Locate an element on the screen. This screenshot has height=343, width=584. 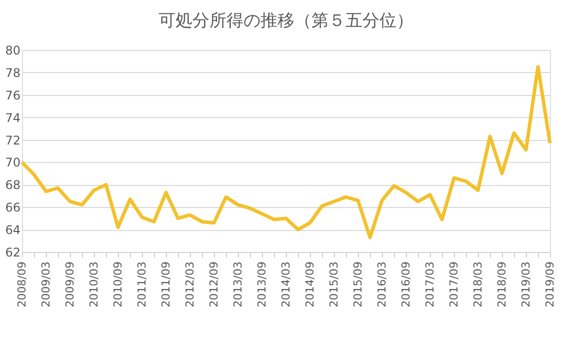
y-tick-label: 80 is located at coordinates (12, 51).